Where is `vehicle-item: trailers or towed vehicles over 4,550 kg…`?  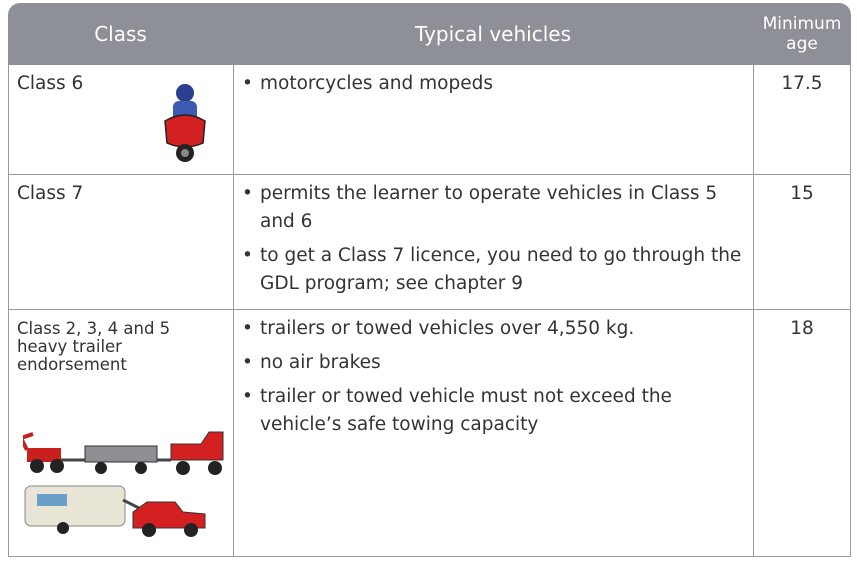
vehicle-item: trailers or towed vehicles over 4,550 kg… is located at coordinates (493, 329).